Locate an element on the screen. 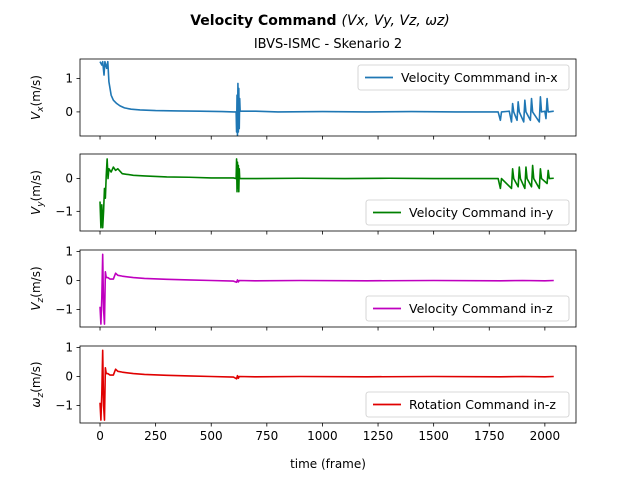  x-tick-label: 1000 is located at coordinates (322, 436).